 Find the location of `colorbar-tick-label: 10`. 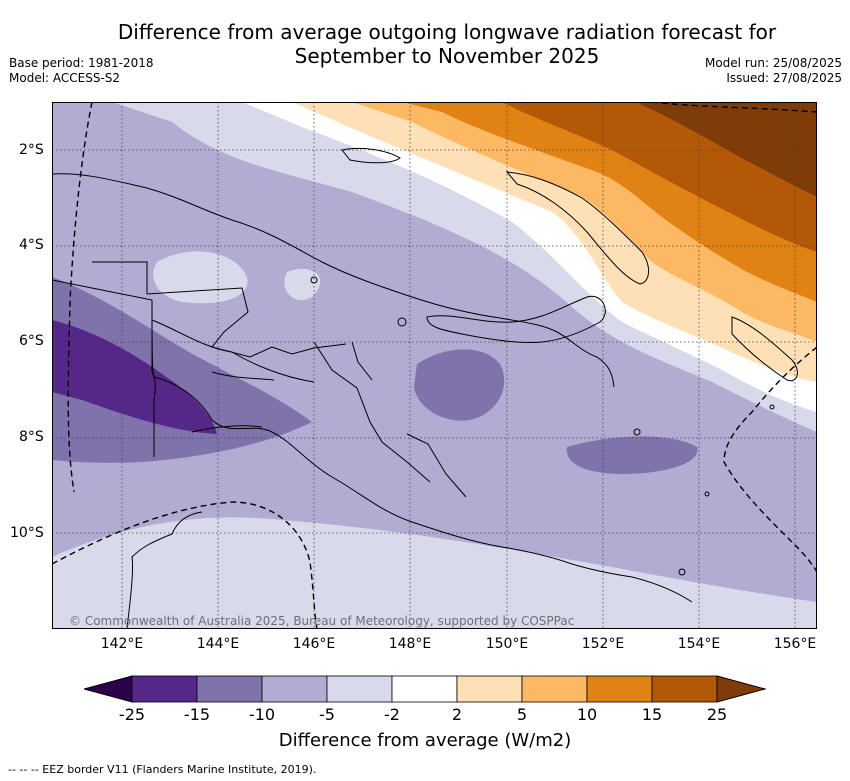

colorbar-tick-label: 10 is located at coordinates (587, 714).